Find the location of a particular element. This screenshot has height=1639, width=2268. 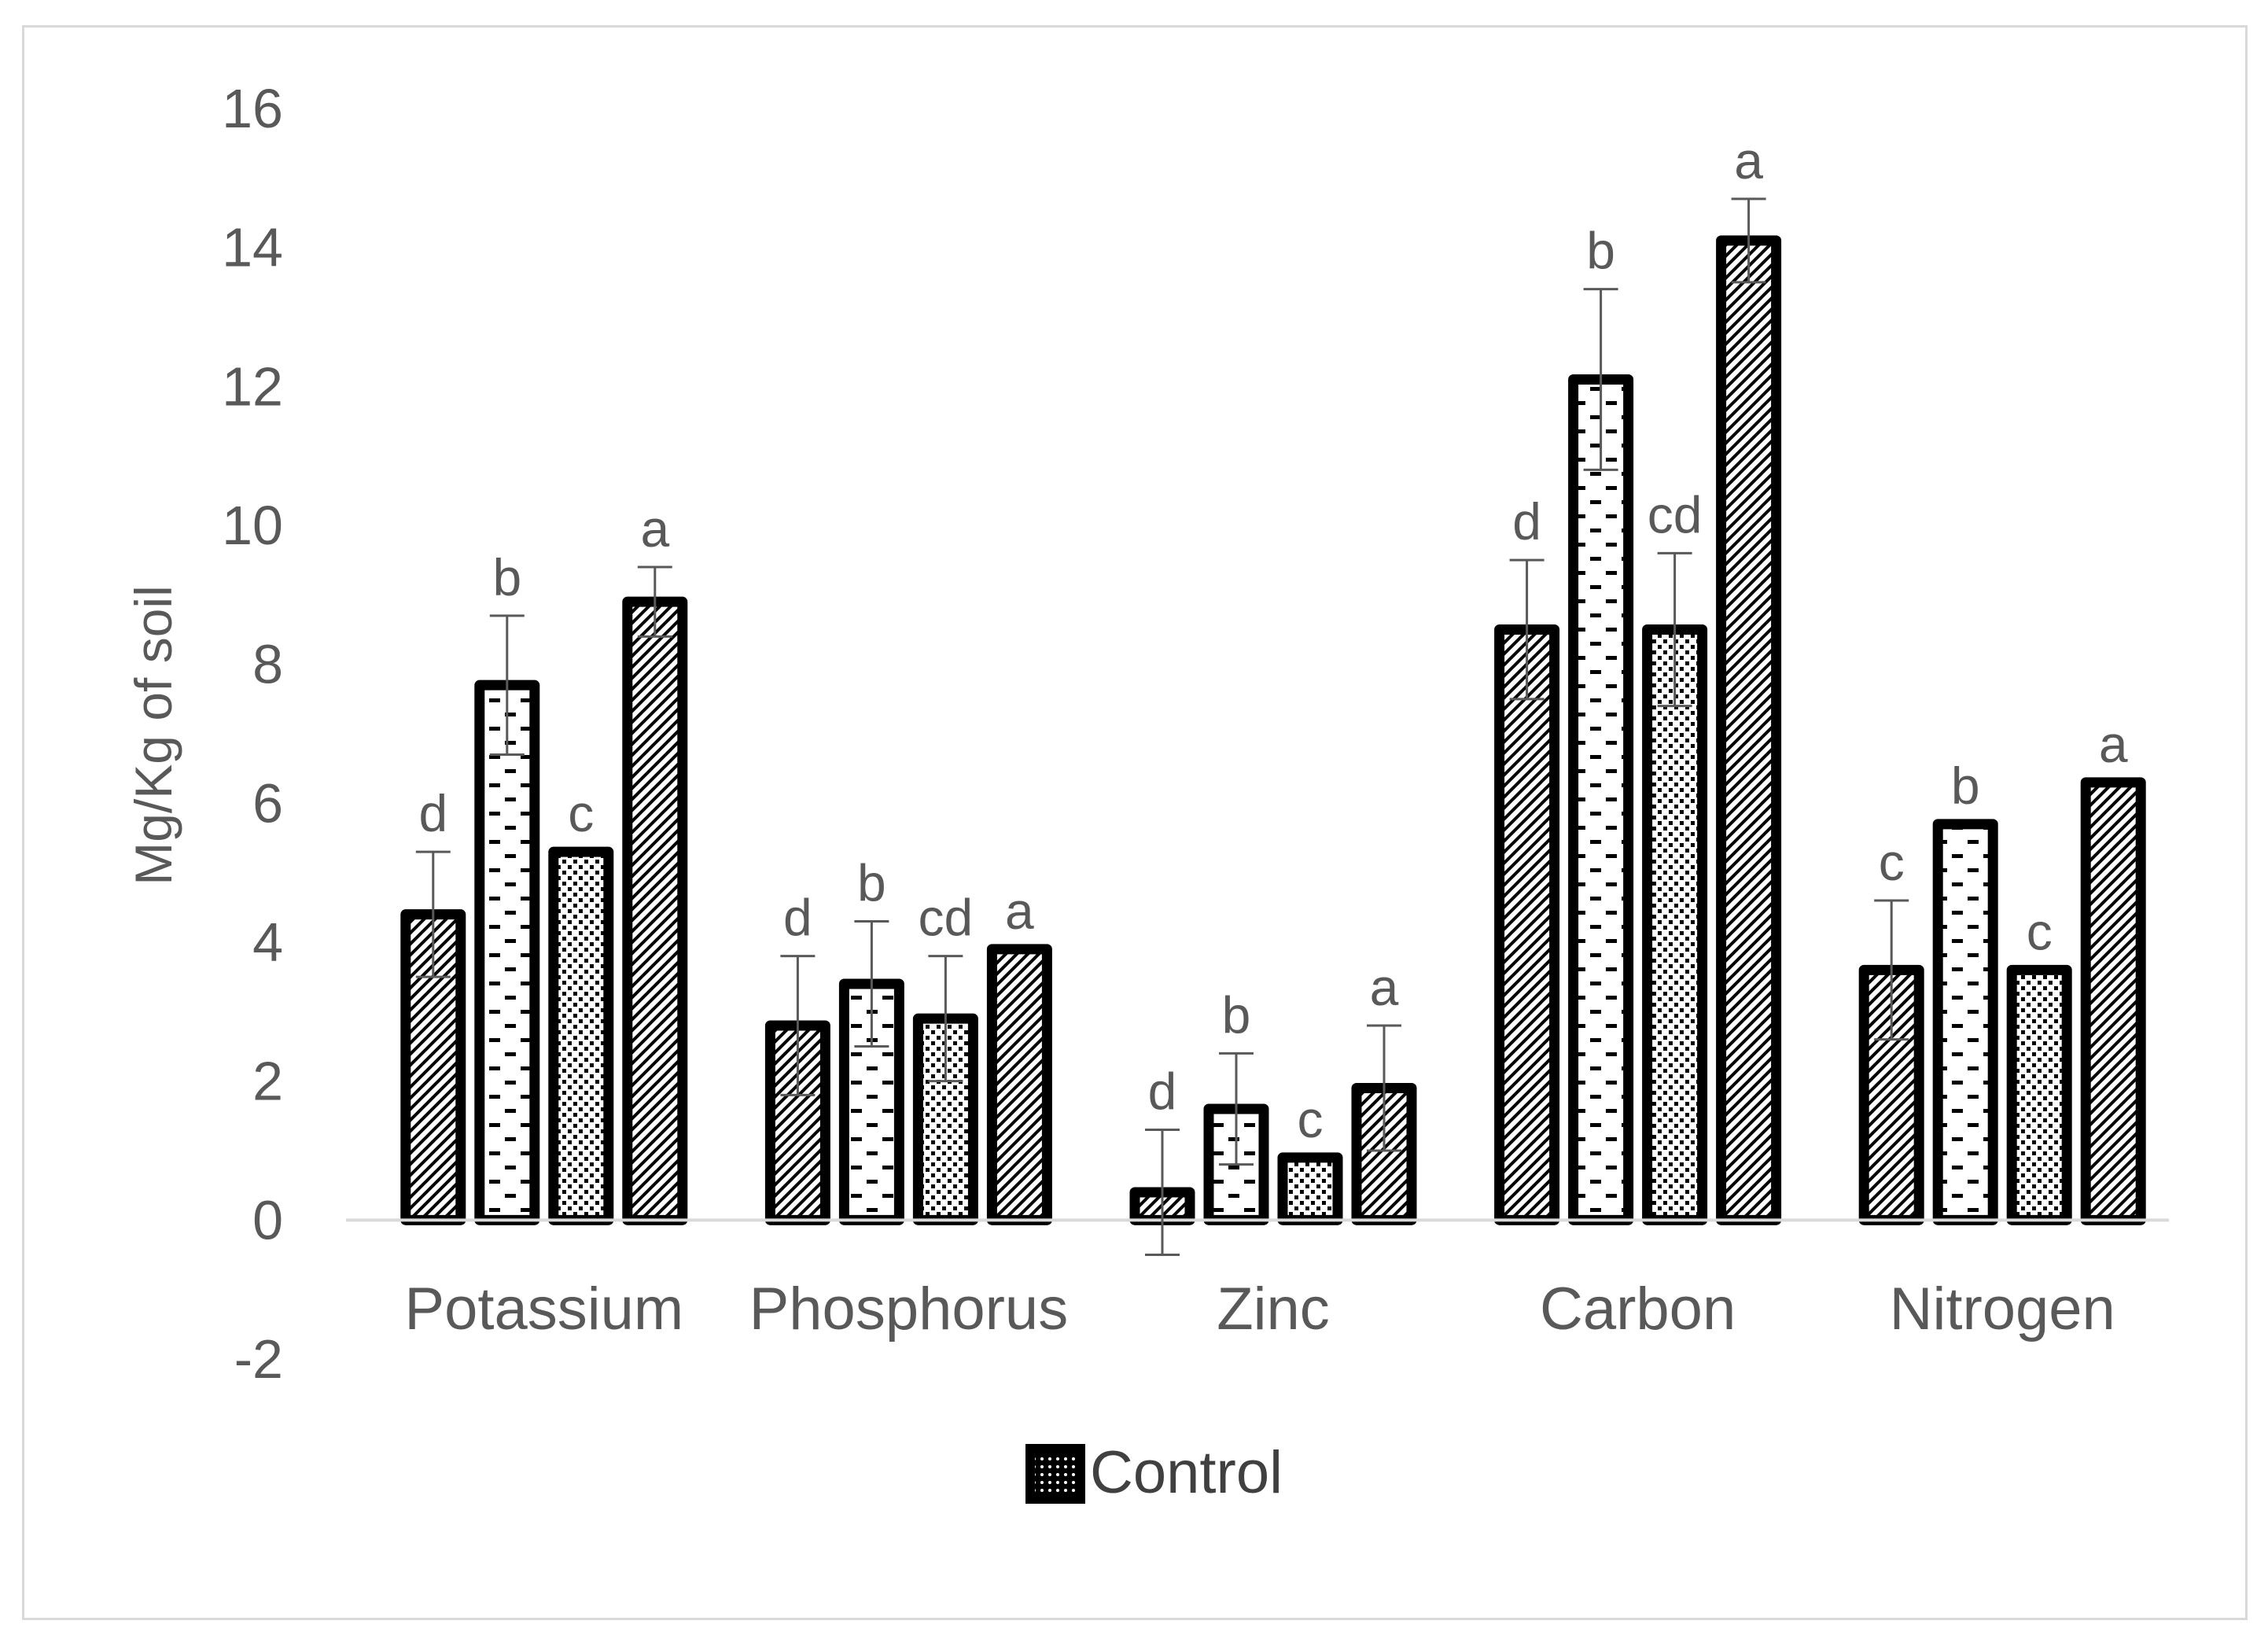

category-label: Carbon is located at coordinates (1638, 1309).